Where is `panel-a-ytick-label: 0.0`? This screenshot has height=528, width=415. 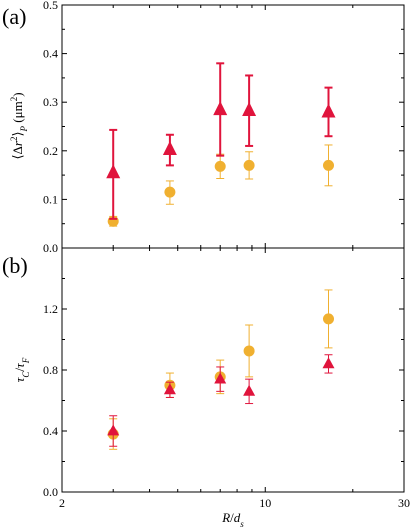 panel-a-ytick-label: 0.0 is located at coordinates (50, 248).